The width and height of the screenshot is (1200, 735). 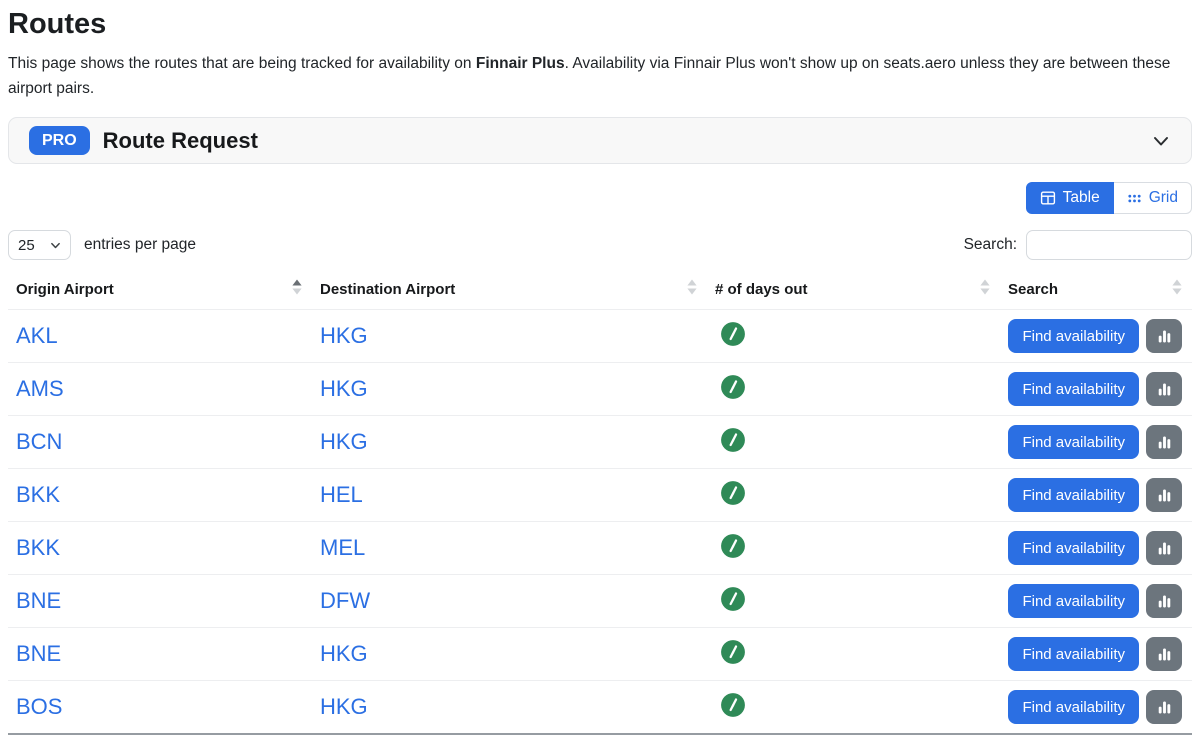 I want to click on table-row: AMS HKG Find availability, so click(x=600, y=389).